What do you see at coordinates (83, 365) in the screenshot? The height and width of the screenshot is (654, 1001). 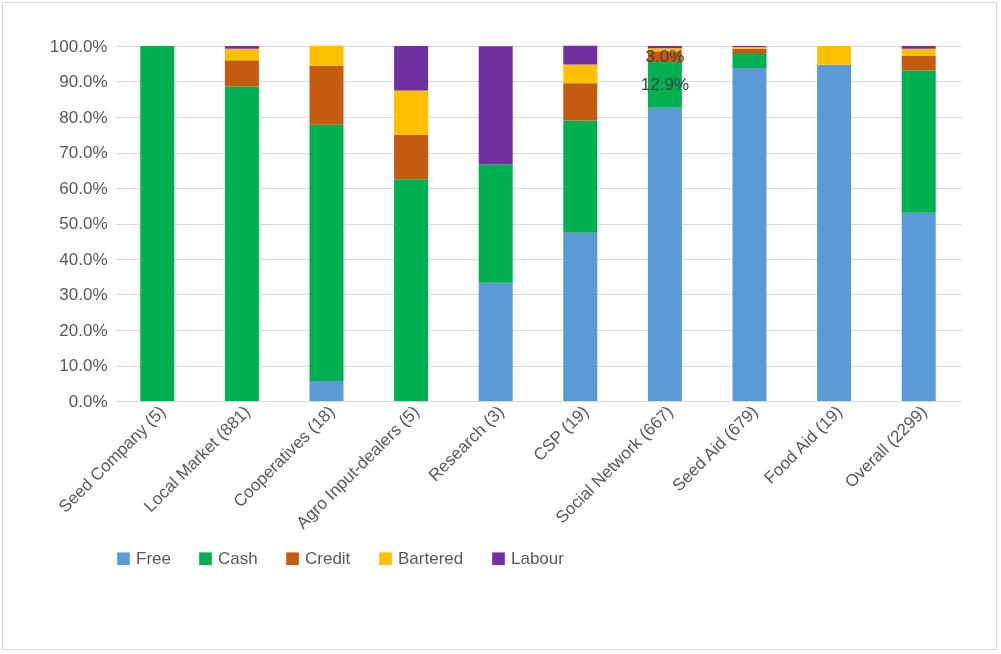 I see `y-tick-label: 10.0%` at bounding box center [83, 365].